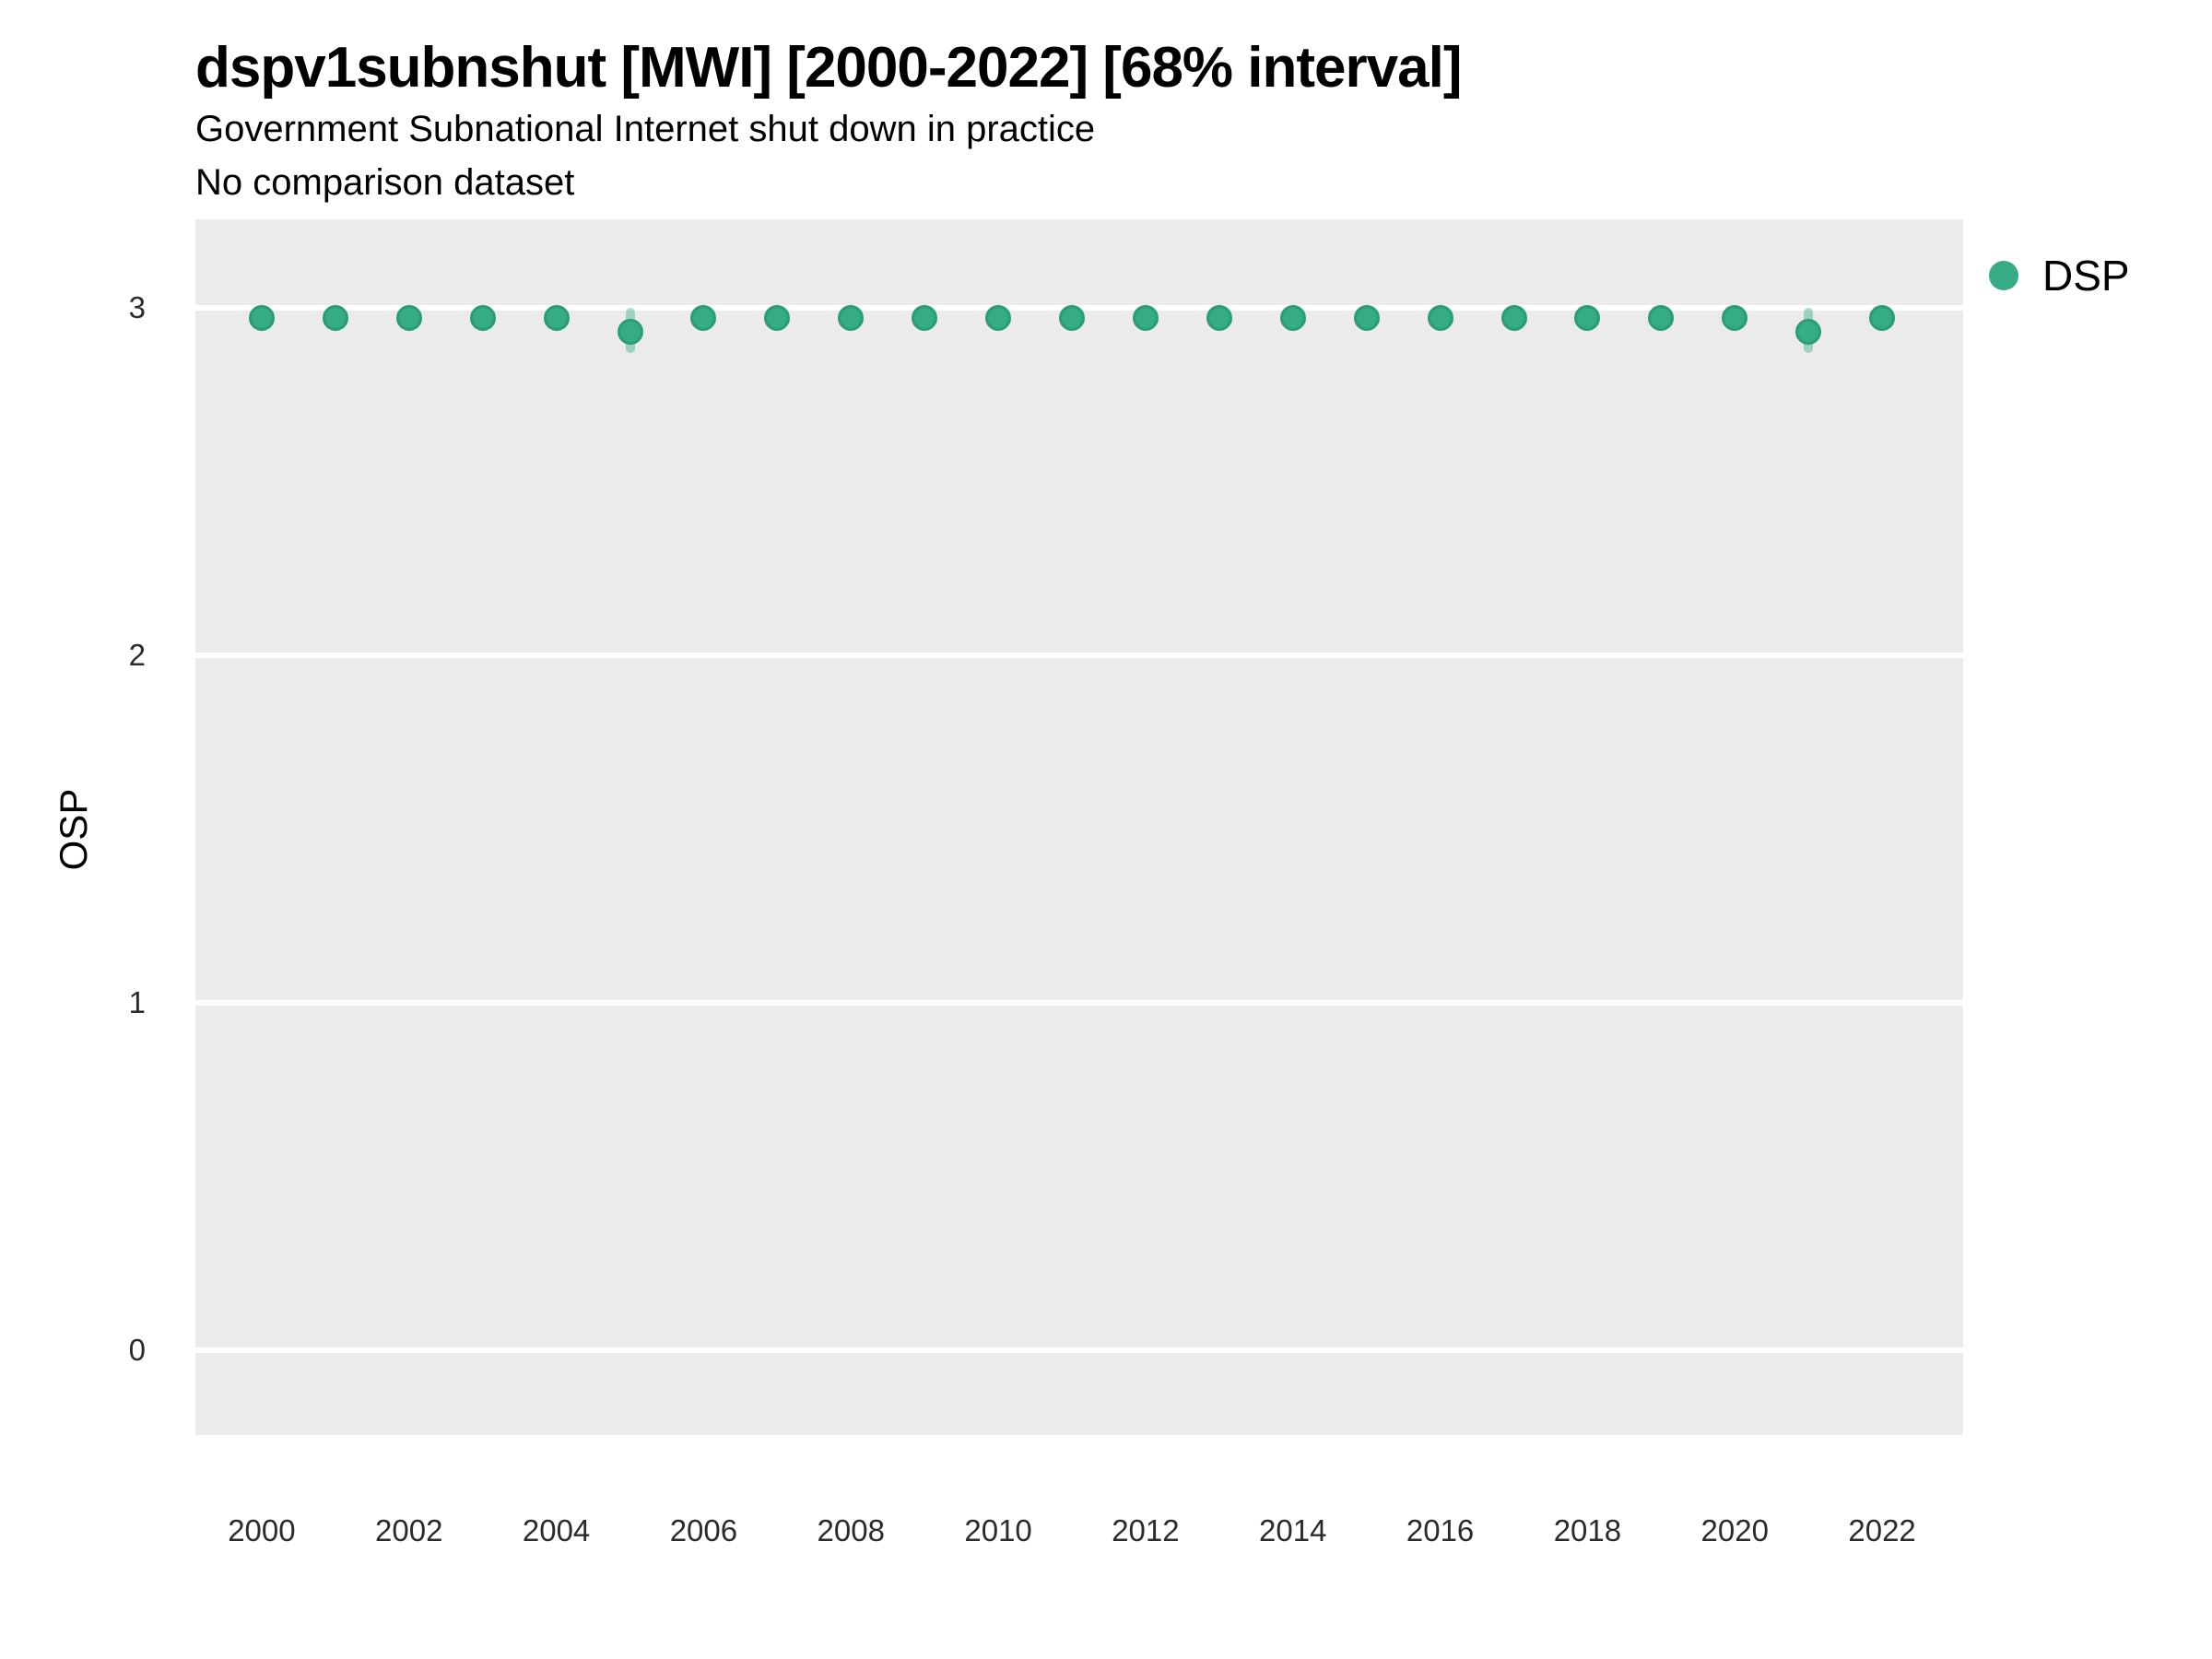  I want to click on y-tick-label-0: 0, so click(137, 1349).